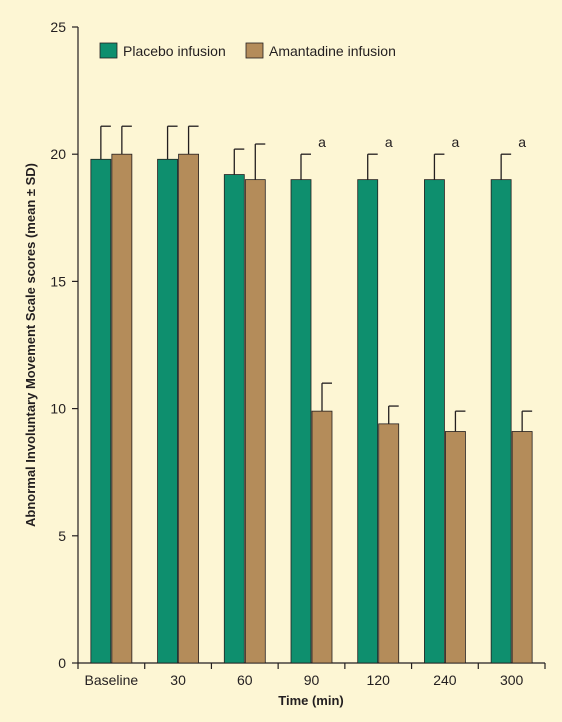  I want to click on x-axis-title: Time (min), so click(311, 700).